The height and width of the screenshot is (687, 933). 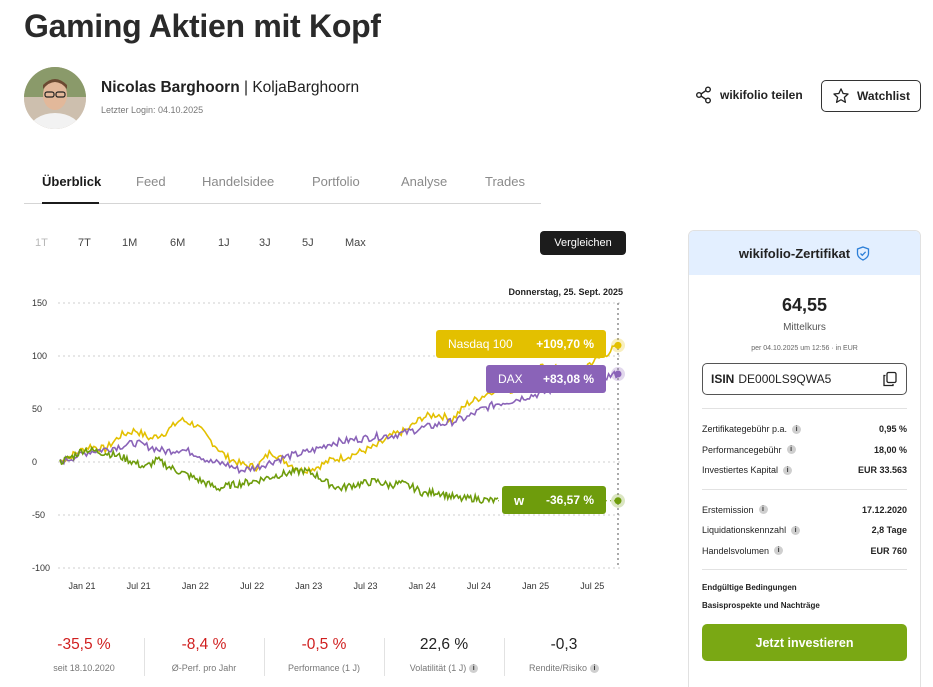 I want to click on isin-label: ISIN, so click(x=723, y=379).